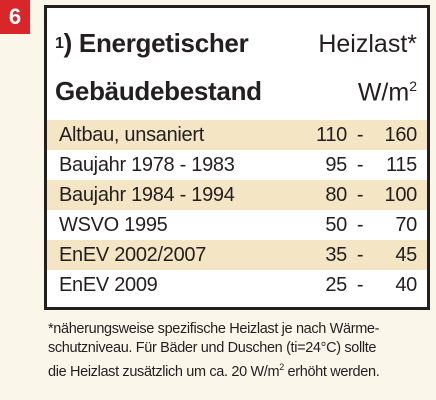  I want to click on row-value: 95-115, so click(360, 165).